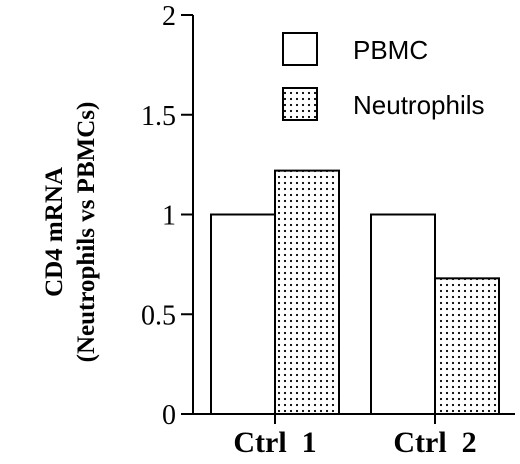 Image resolution: width=520 pixels, height=464 pixels. What do you see at coordinates (274, 442) in the screenshot?
I see `x-category-label: Ctrl 1` at bounding box center [274, 442].